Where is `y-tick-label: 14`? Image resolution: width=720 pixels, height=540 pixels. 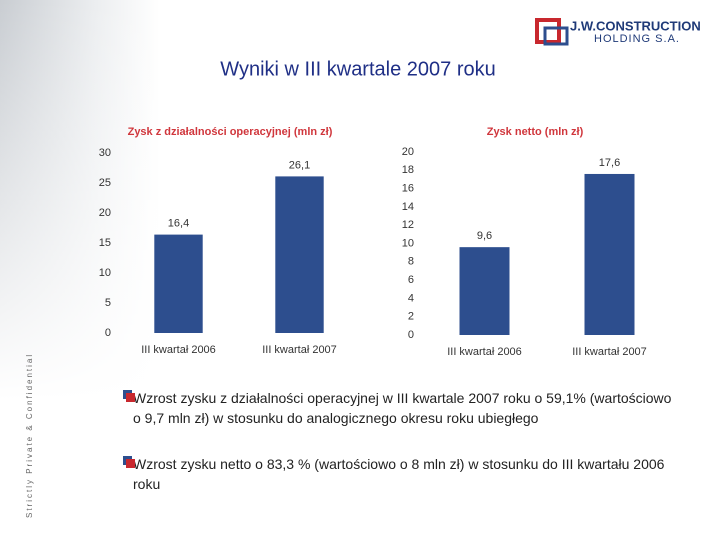
y-tick-label: 14 is located at coordinates (408, 207).